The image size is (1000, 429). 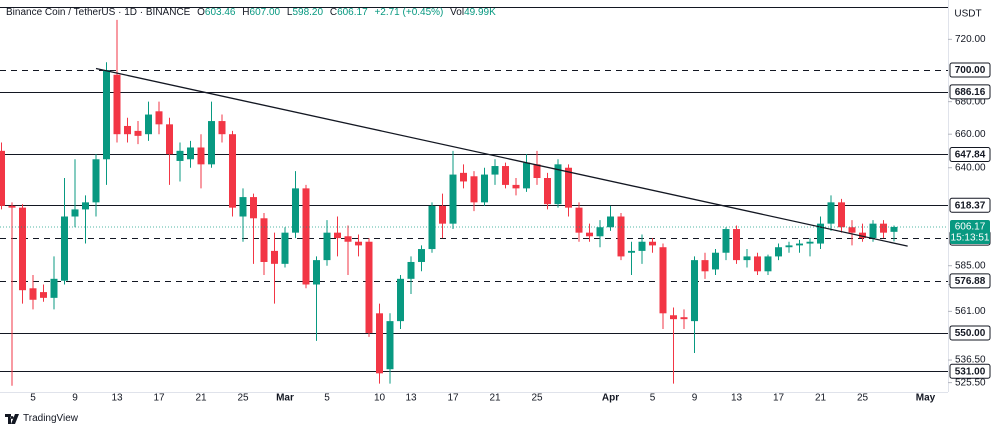 What do you see at coordinates (653, 398) in the screenshot?
I see `x-tick-label: 5` at bounding box center [653, 398].